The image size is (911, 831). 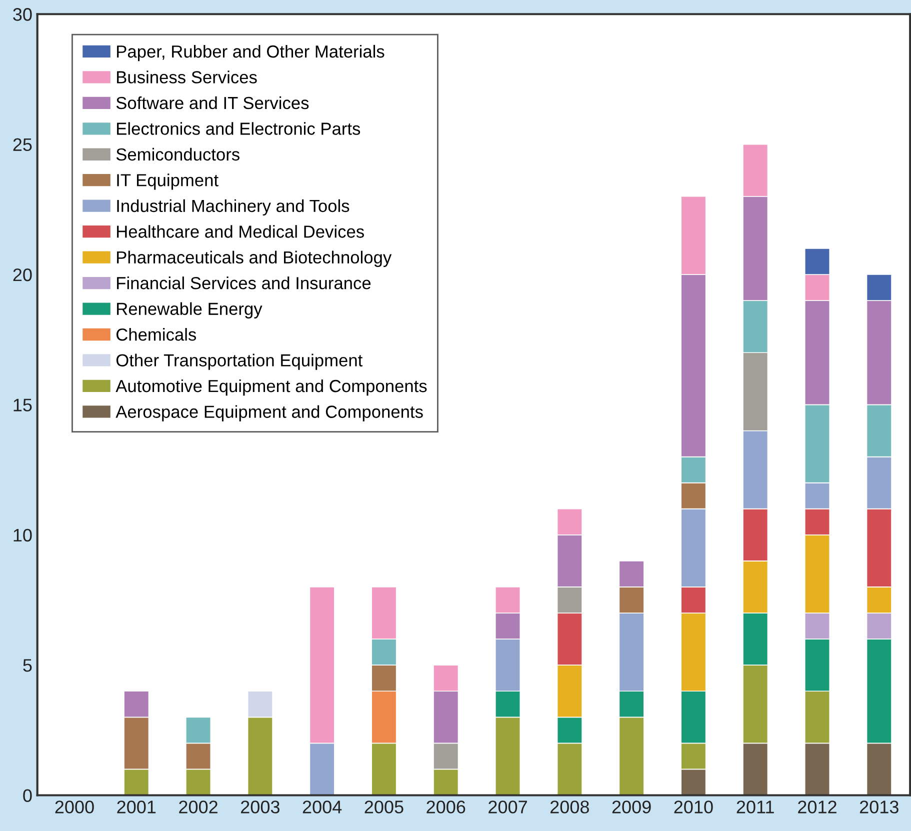 I want to click on legend-label: Renewable Energy, so click(x=189, y=310).